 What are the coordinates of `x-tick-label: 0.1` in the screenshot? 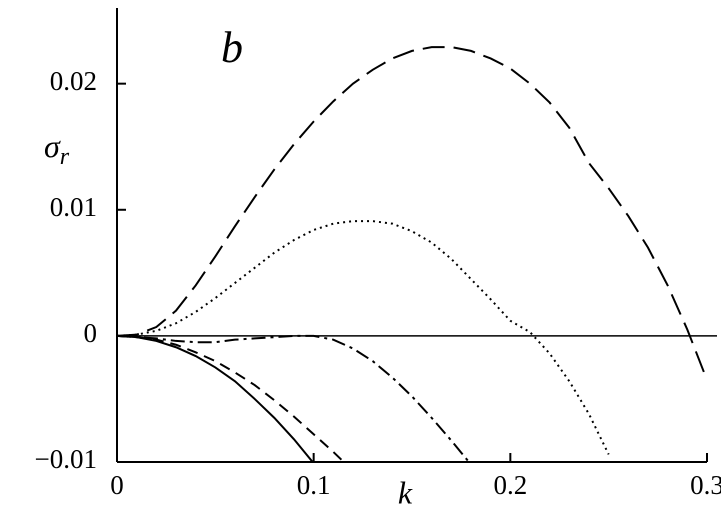 It's located at (314, 485).